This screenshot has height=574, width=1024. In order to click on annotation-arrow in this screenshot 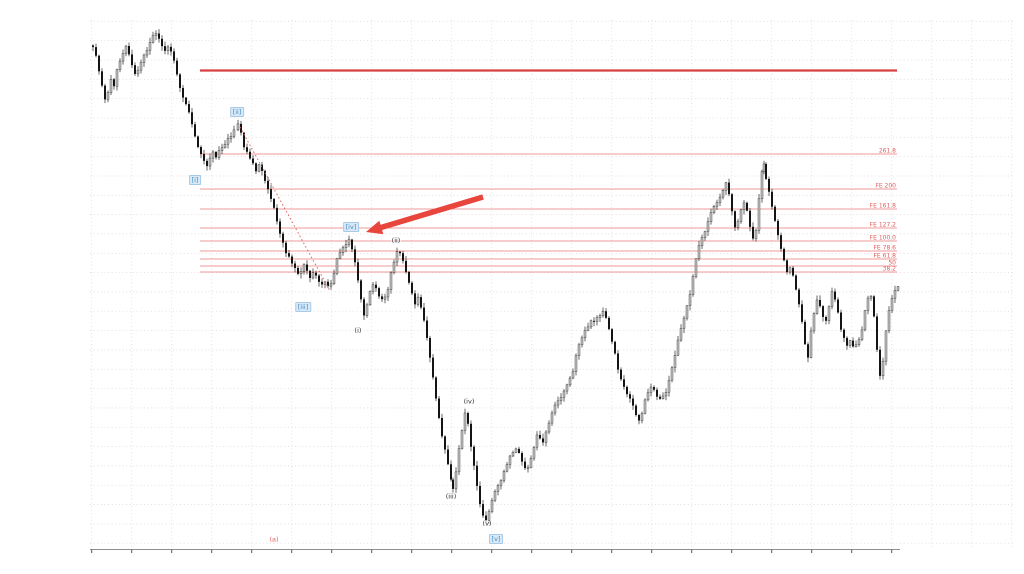, I will do `click(425, 214)`.